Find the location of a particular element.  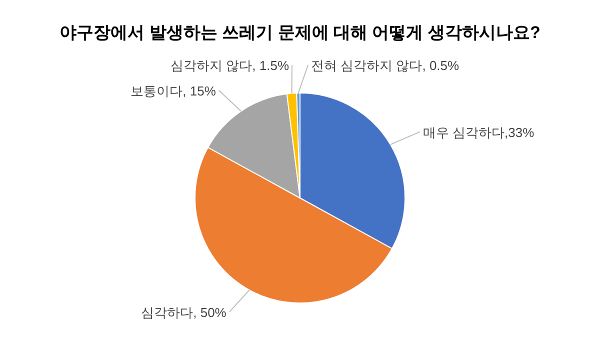

slice-label: 매우 심각하다,33% is located at coordinates (478, 132).